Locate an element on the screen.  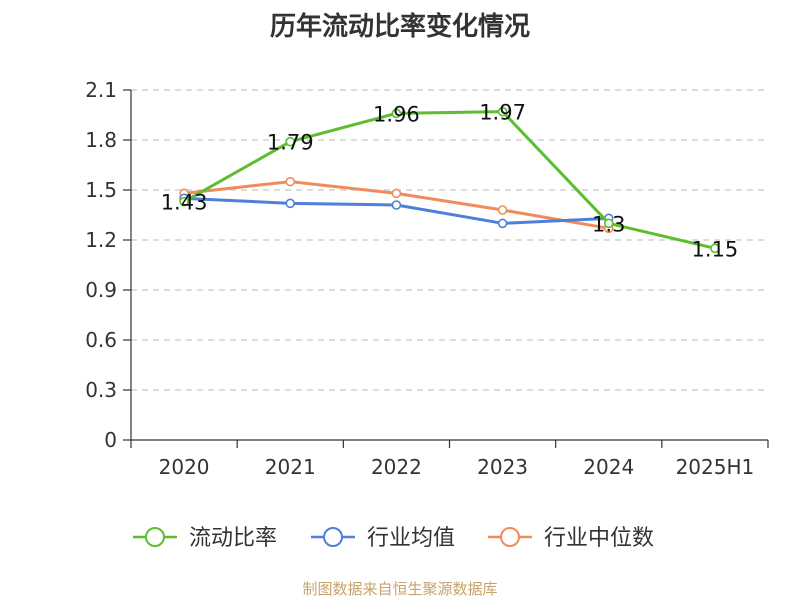
y-tick-label: 0.6 is located at coordinates (101, 340).